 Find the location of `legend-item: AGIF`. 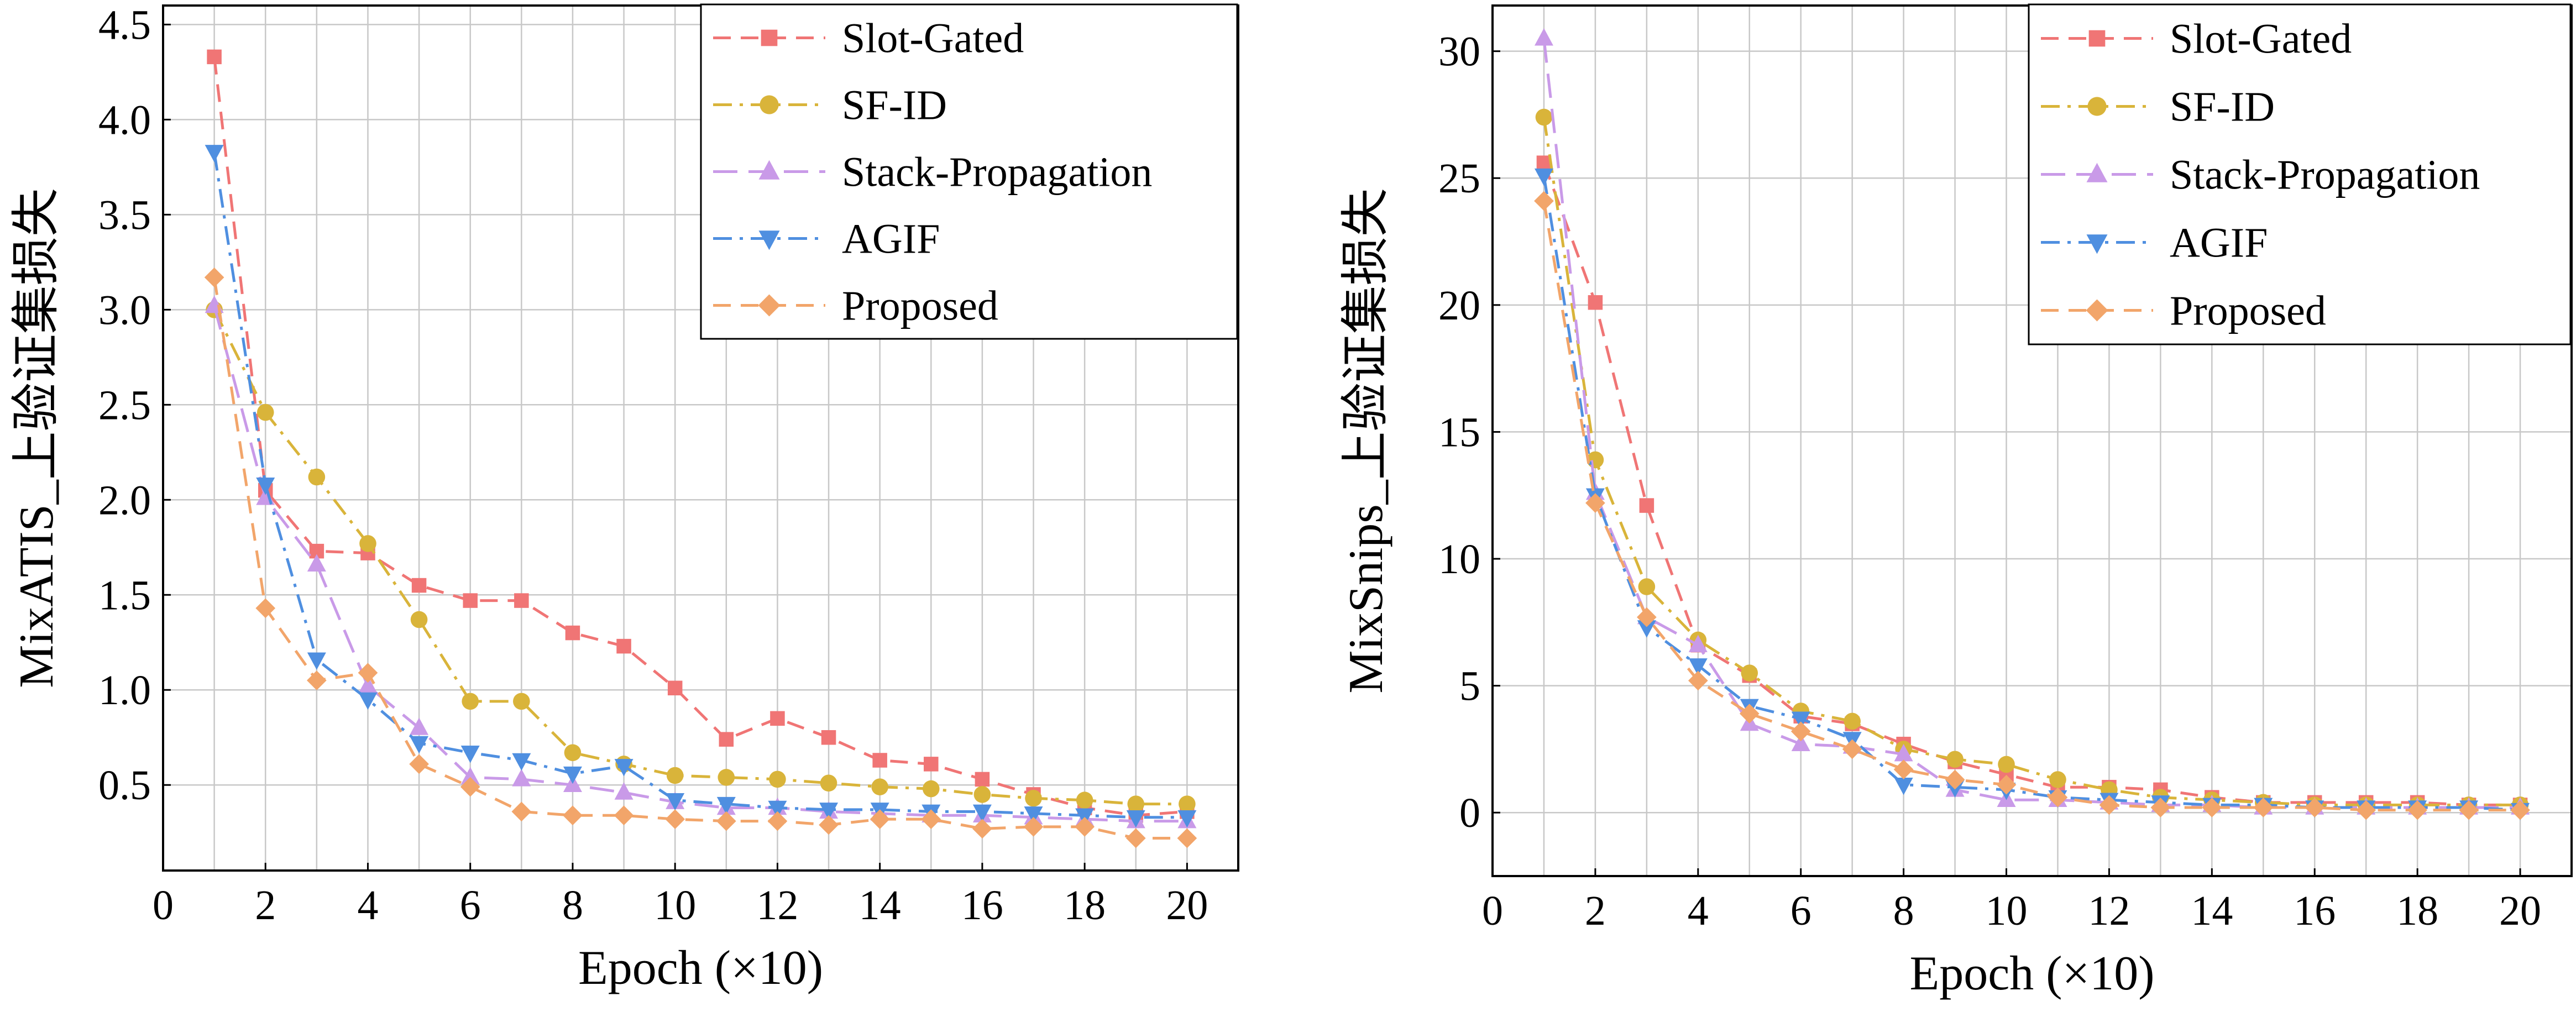

legend-item: AGIF is located at coordinates (2154, 243).